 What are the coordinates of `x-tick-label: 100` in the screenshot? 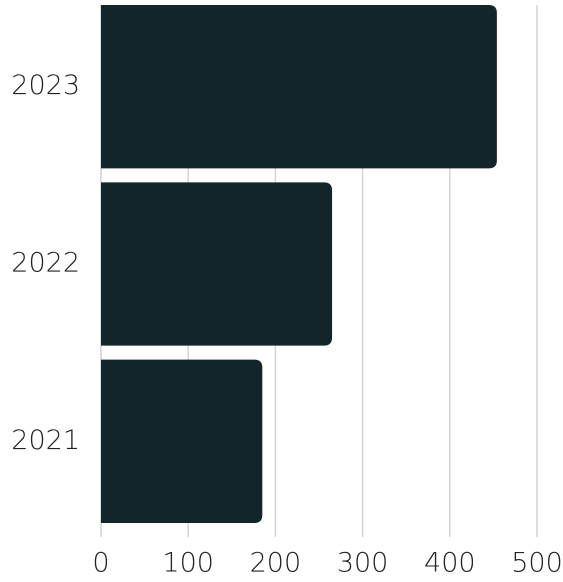 It's located at (188, 563).